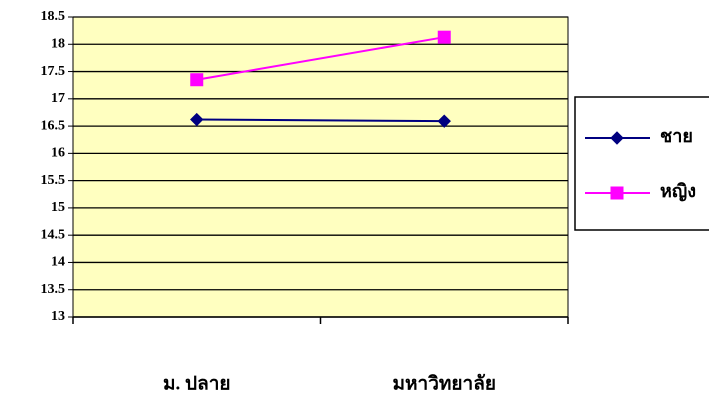 The width and height of the screenshot is (709, 404). What do you see at coordinates (53, 125) in the screenshot?
I see `y-tick-label: 16.5` at bounding box center [53, 125].